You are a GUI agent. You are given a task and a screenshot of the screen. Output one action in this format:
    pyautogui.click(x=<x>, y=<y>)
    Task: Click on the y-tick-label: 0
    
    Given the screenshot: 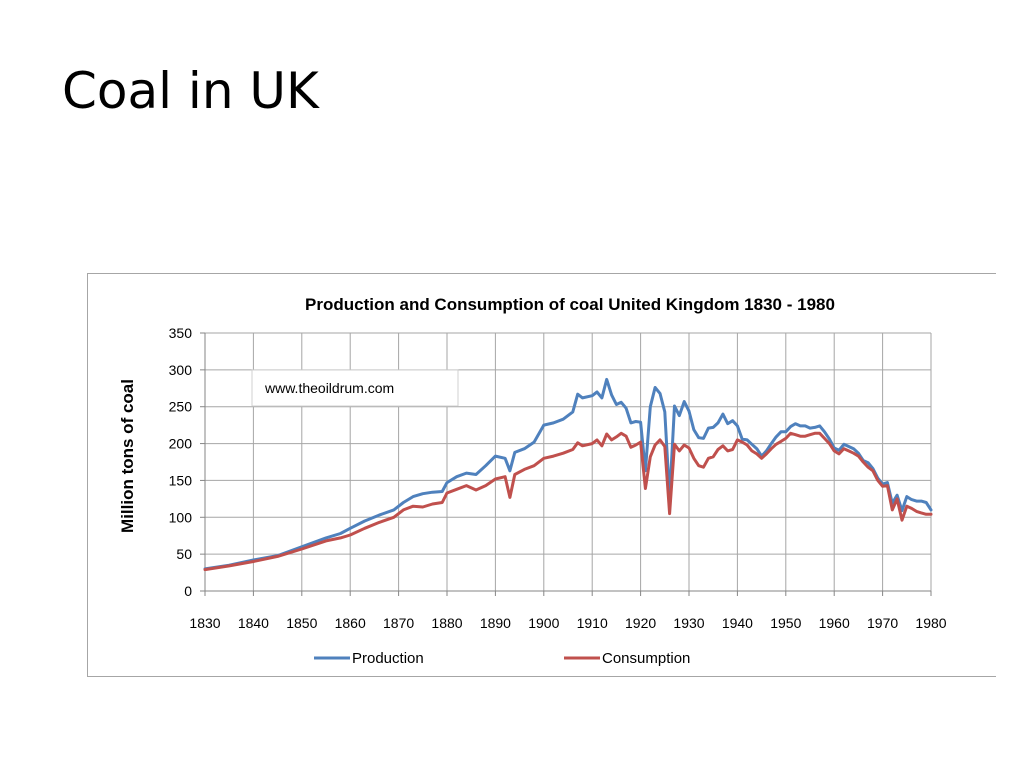 What is the action you would take?
    pyautogui.click(x=188, y=591)
    